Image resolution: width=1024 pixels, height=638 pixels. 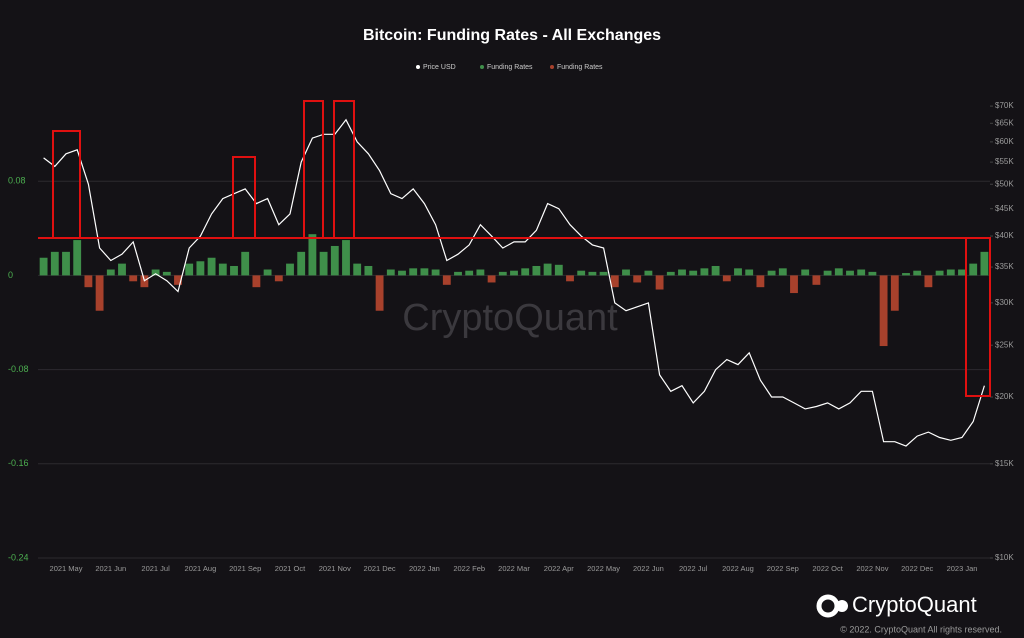 I want to click on y2-tick-label: $45K, so click(x=1004, y=208).